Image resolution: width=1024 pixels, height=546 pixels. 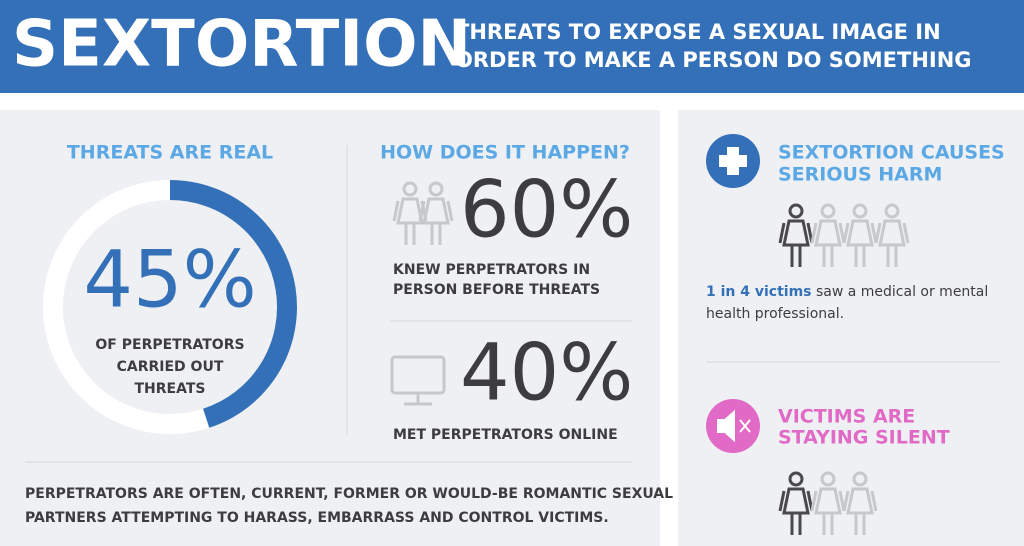 I want to click on stat-caption: KNEW PERPETRATORS IN, so click(x=491, y=270).